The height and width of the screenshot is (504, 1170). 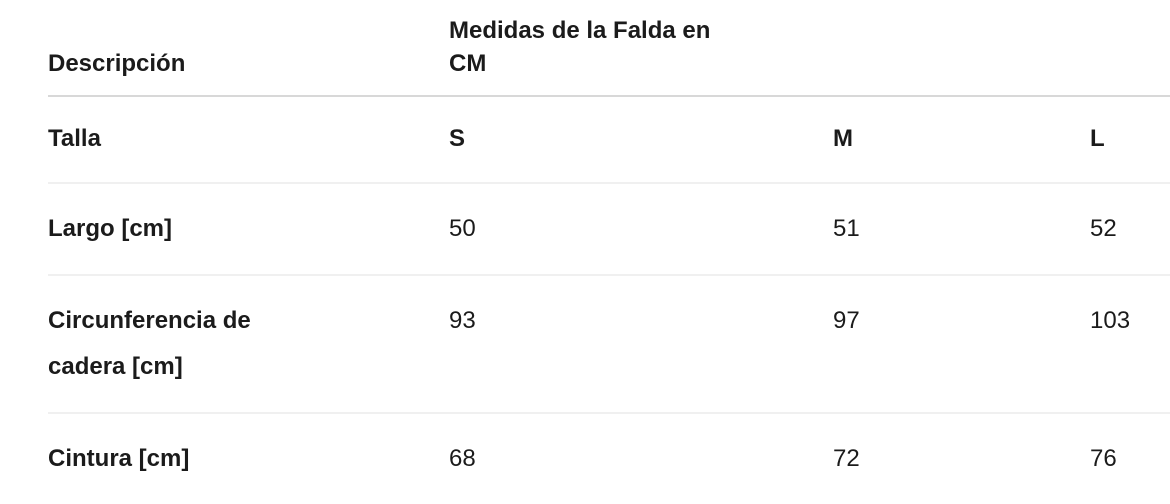 What do you see at coordinates (115, 366) in the screenshot?
I see `row-label-line: cadera [cm]` at bounding box center [115, 366].